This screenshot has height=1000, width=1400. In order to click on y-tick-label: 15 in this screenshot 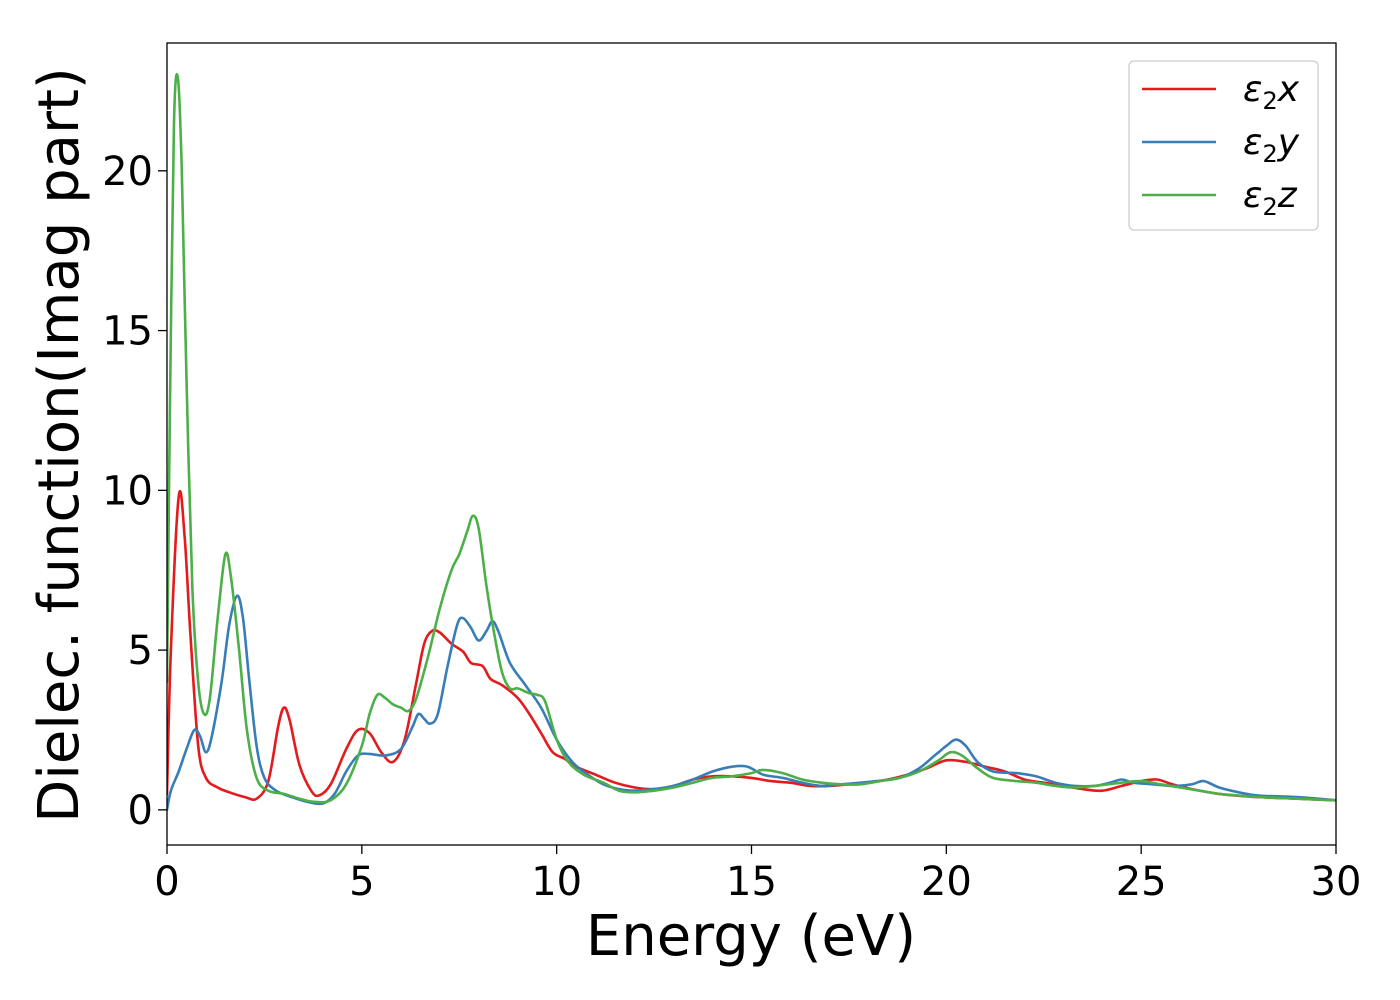, I will do `click(127, 332)`.